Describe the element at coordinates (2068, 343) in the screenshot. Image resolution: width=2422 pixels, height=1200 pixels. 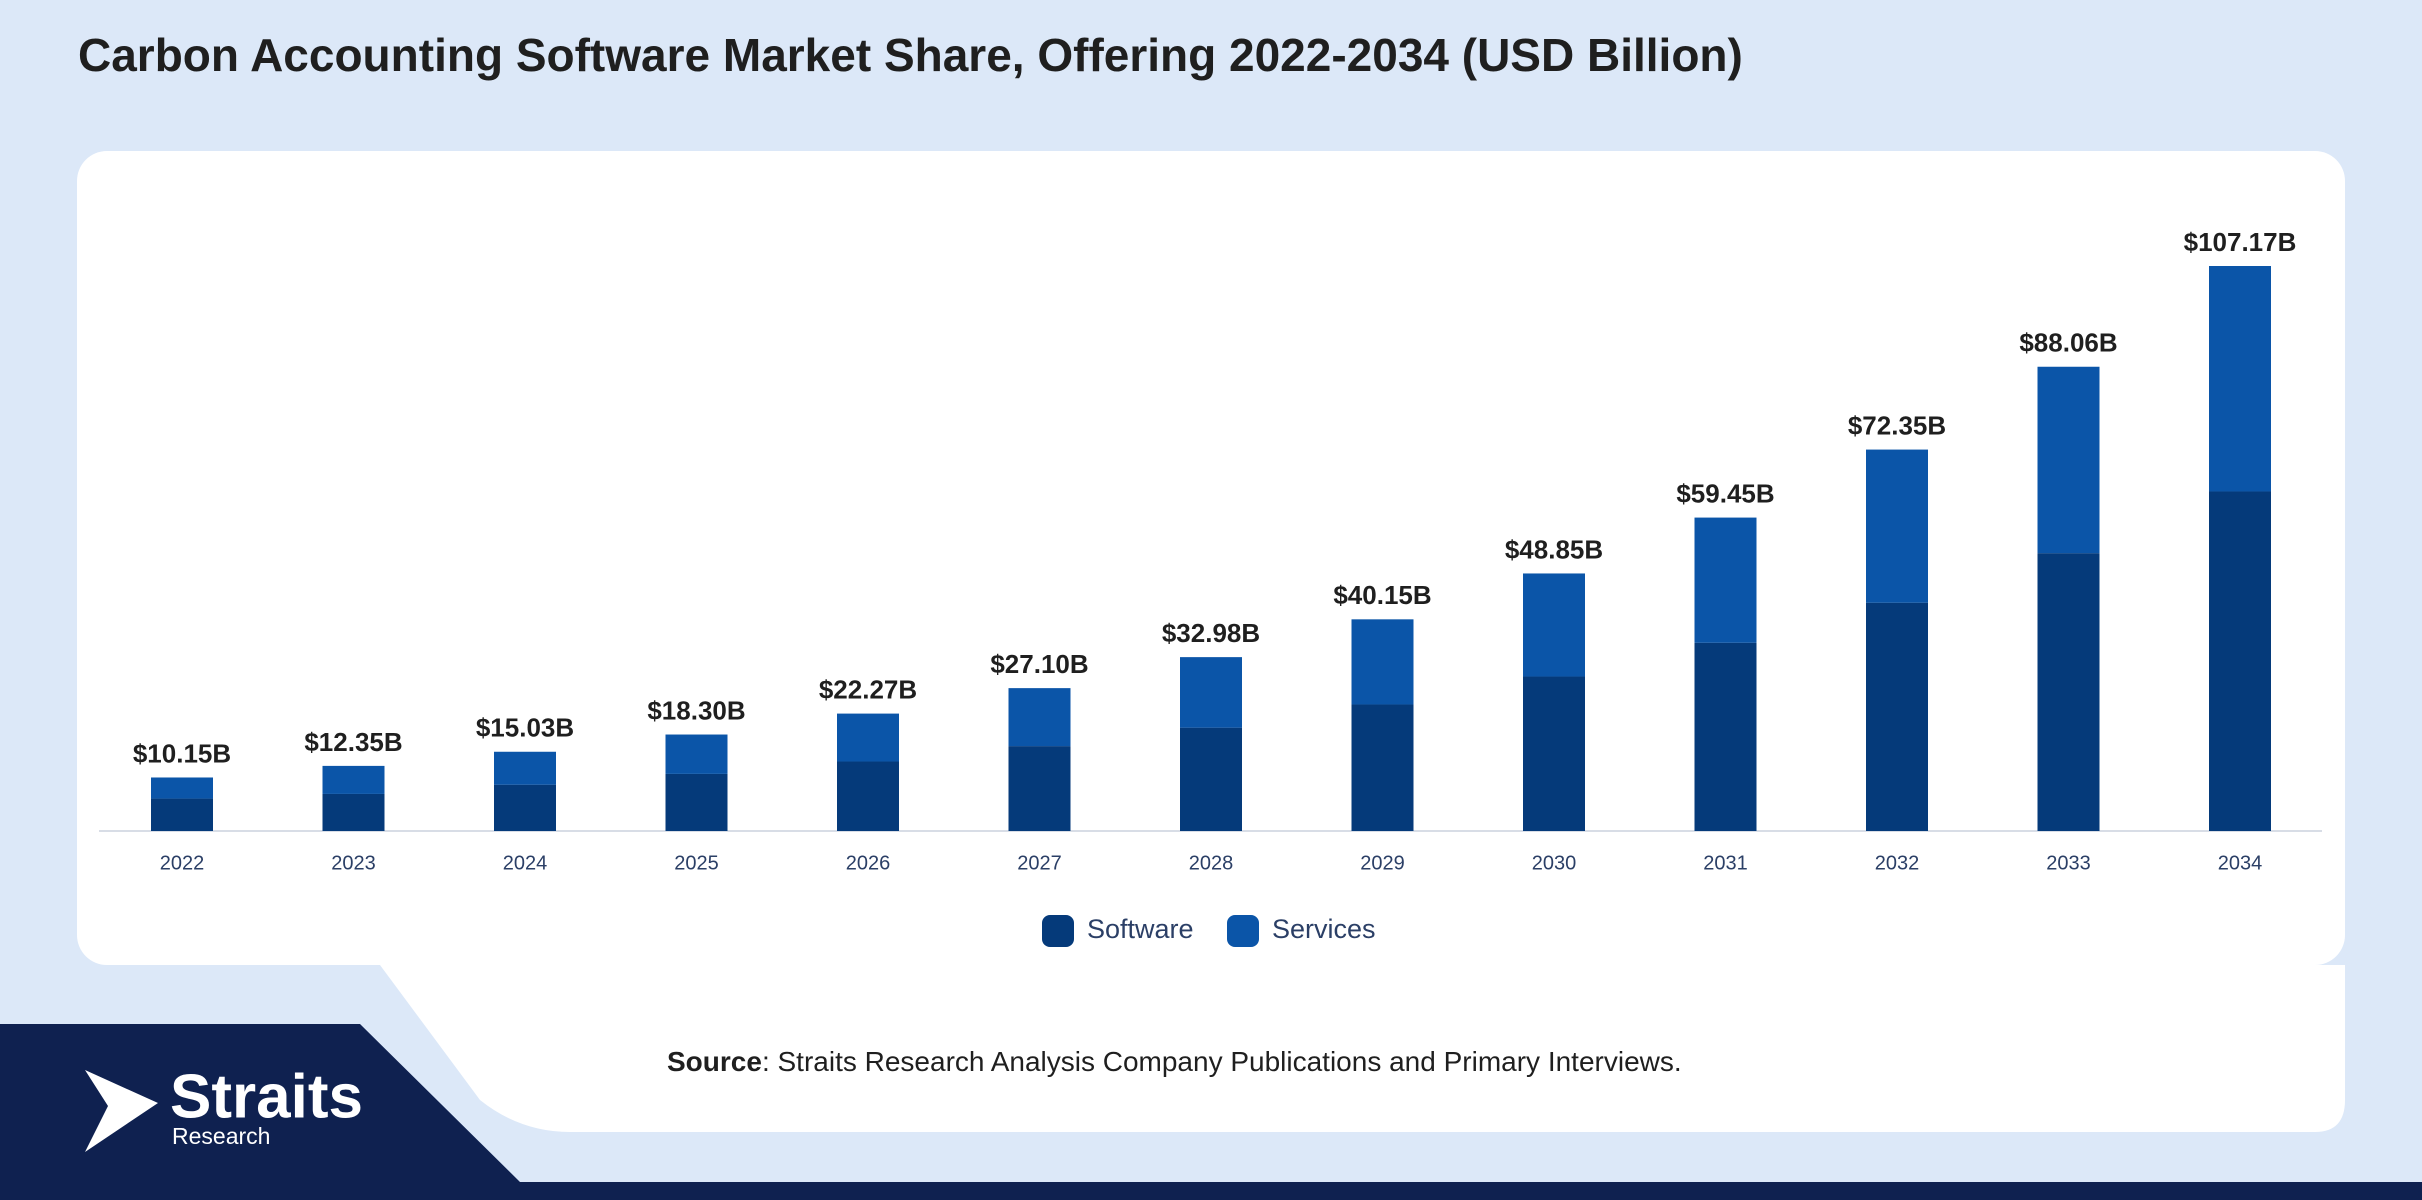
I see `total-label: $88.06B` at that location.